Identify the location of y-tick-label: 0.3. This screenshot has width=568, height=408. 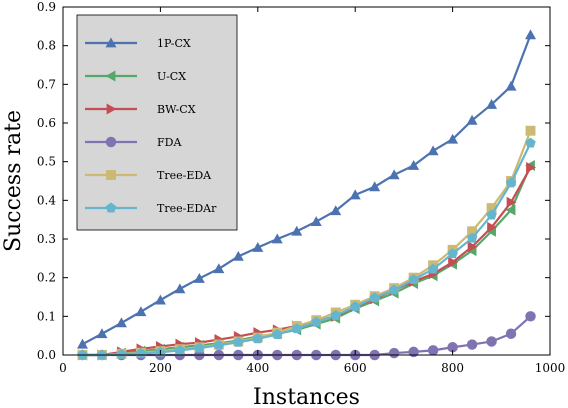
(46, 239).